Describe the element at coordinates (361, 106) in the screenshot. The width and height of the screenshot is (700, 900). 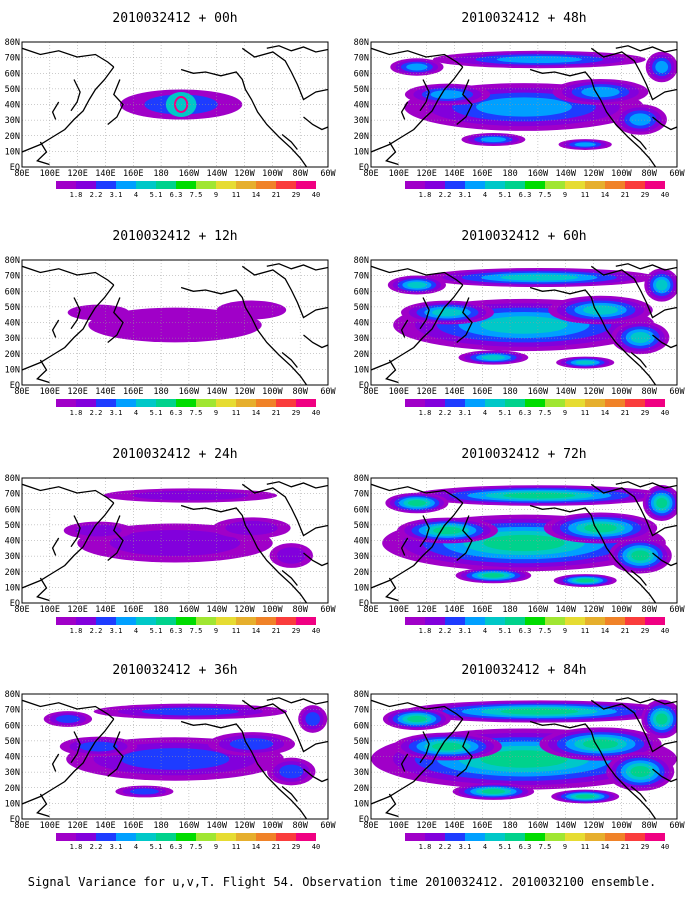
I see `y-tick-label: 40N` at that location.